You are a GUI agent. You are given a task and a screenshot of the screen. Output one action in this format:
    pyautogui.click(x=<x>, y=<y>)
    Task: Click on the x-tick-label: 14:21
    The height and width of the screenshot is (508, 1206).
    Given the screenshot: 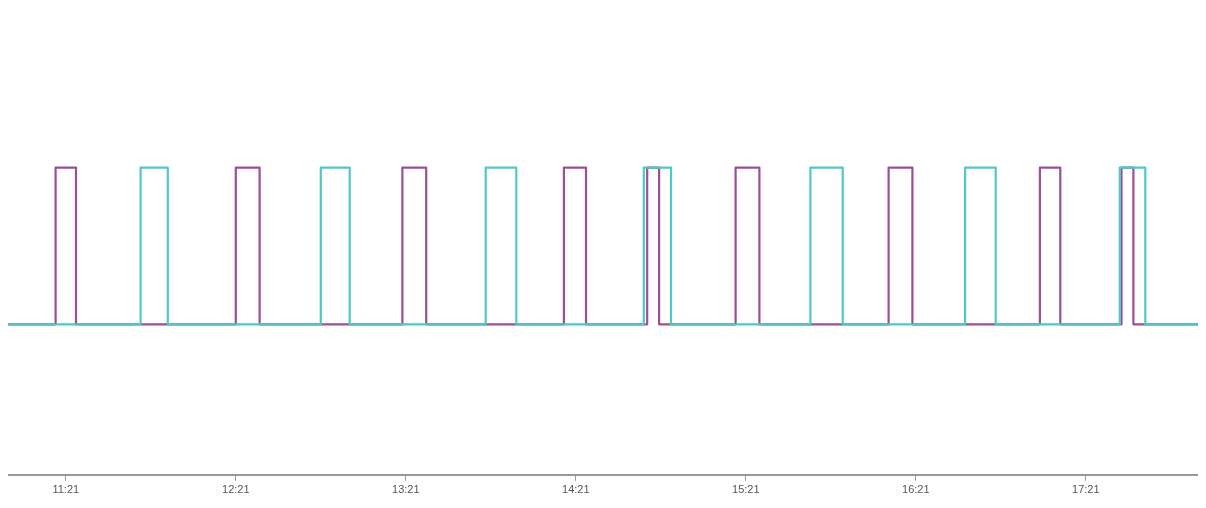 What is the action you would take?
    pyautogui.click(x=576, y=489)
    